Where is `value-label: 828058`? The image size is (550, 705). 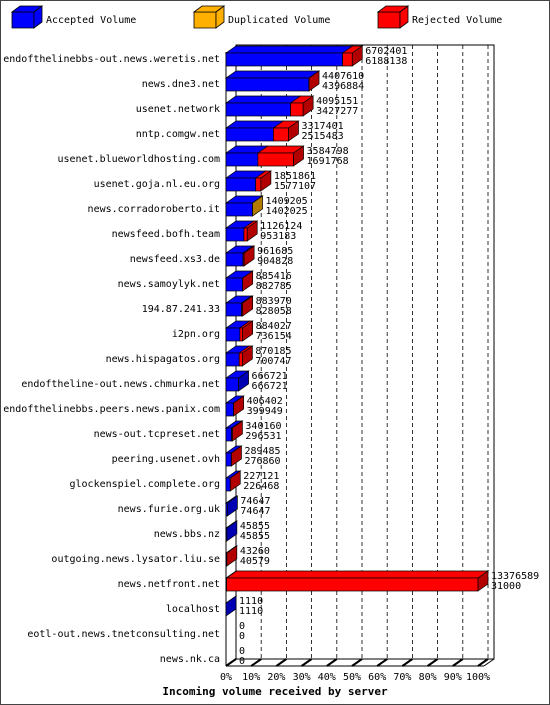
value-label: 828058 is located at coordinates (274, 311).